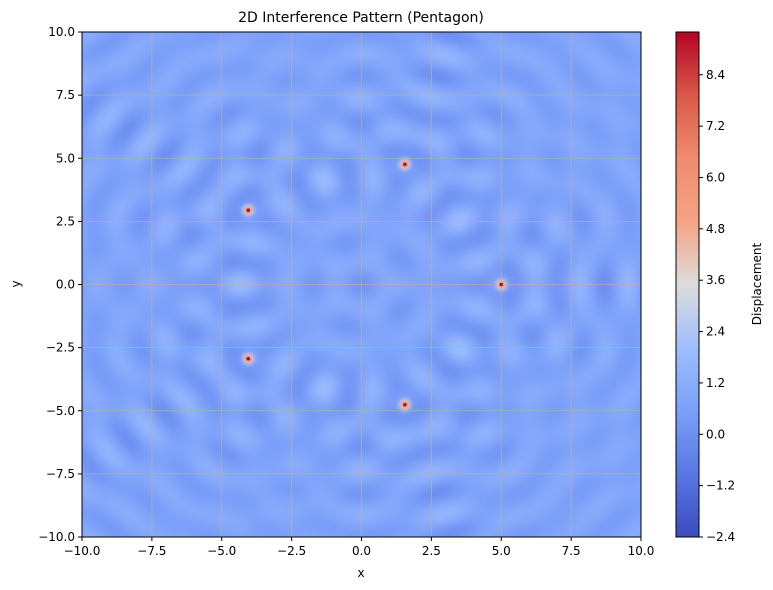  What do you see at coordinates (61, 32) in the screenshot?
I see `y-tick-label: 10.0` at bounding box center [61, 32].